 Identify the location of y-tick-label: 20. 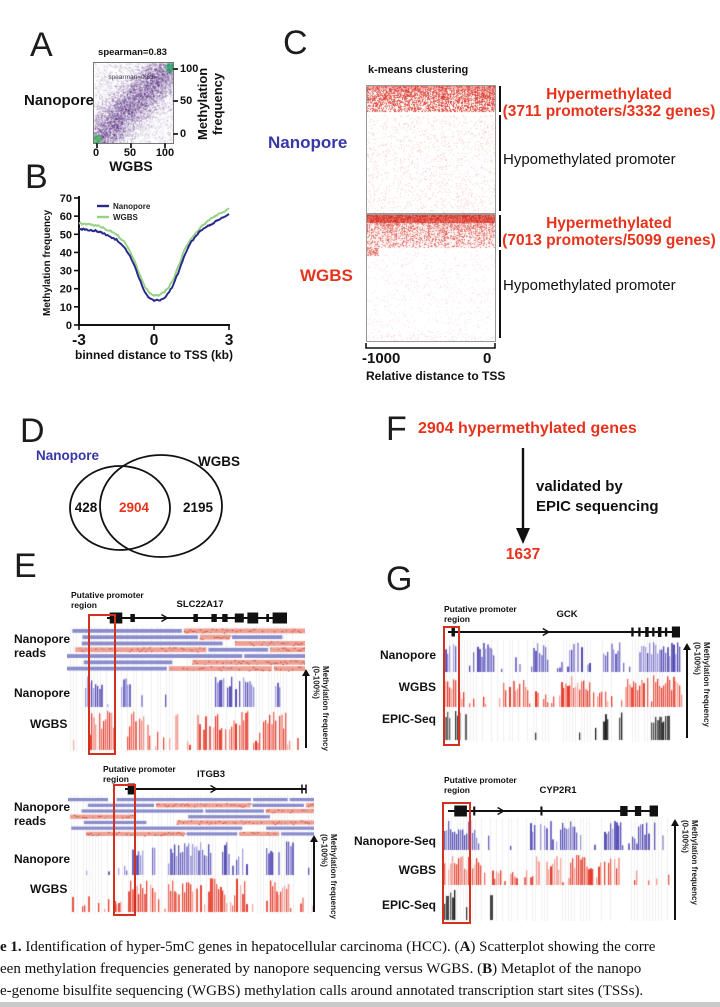
(66, 290).